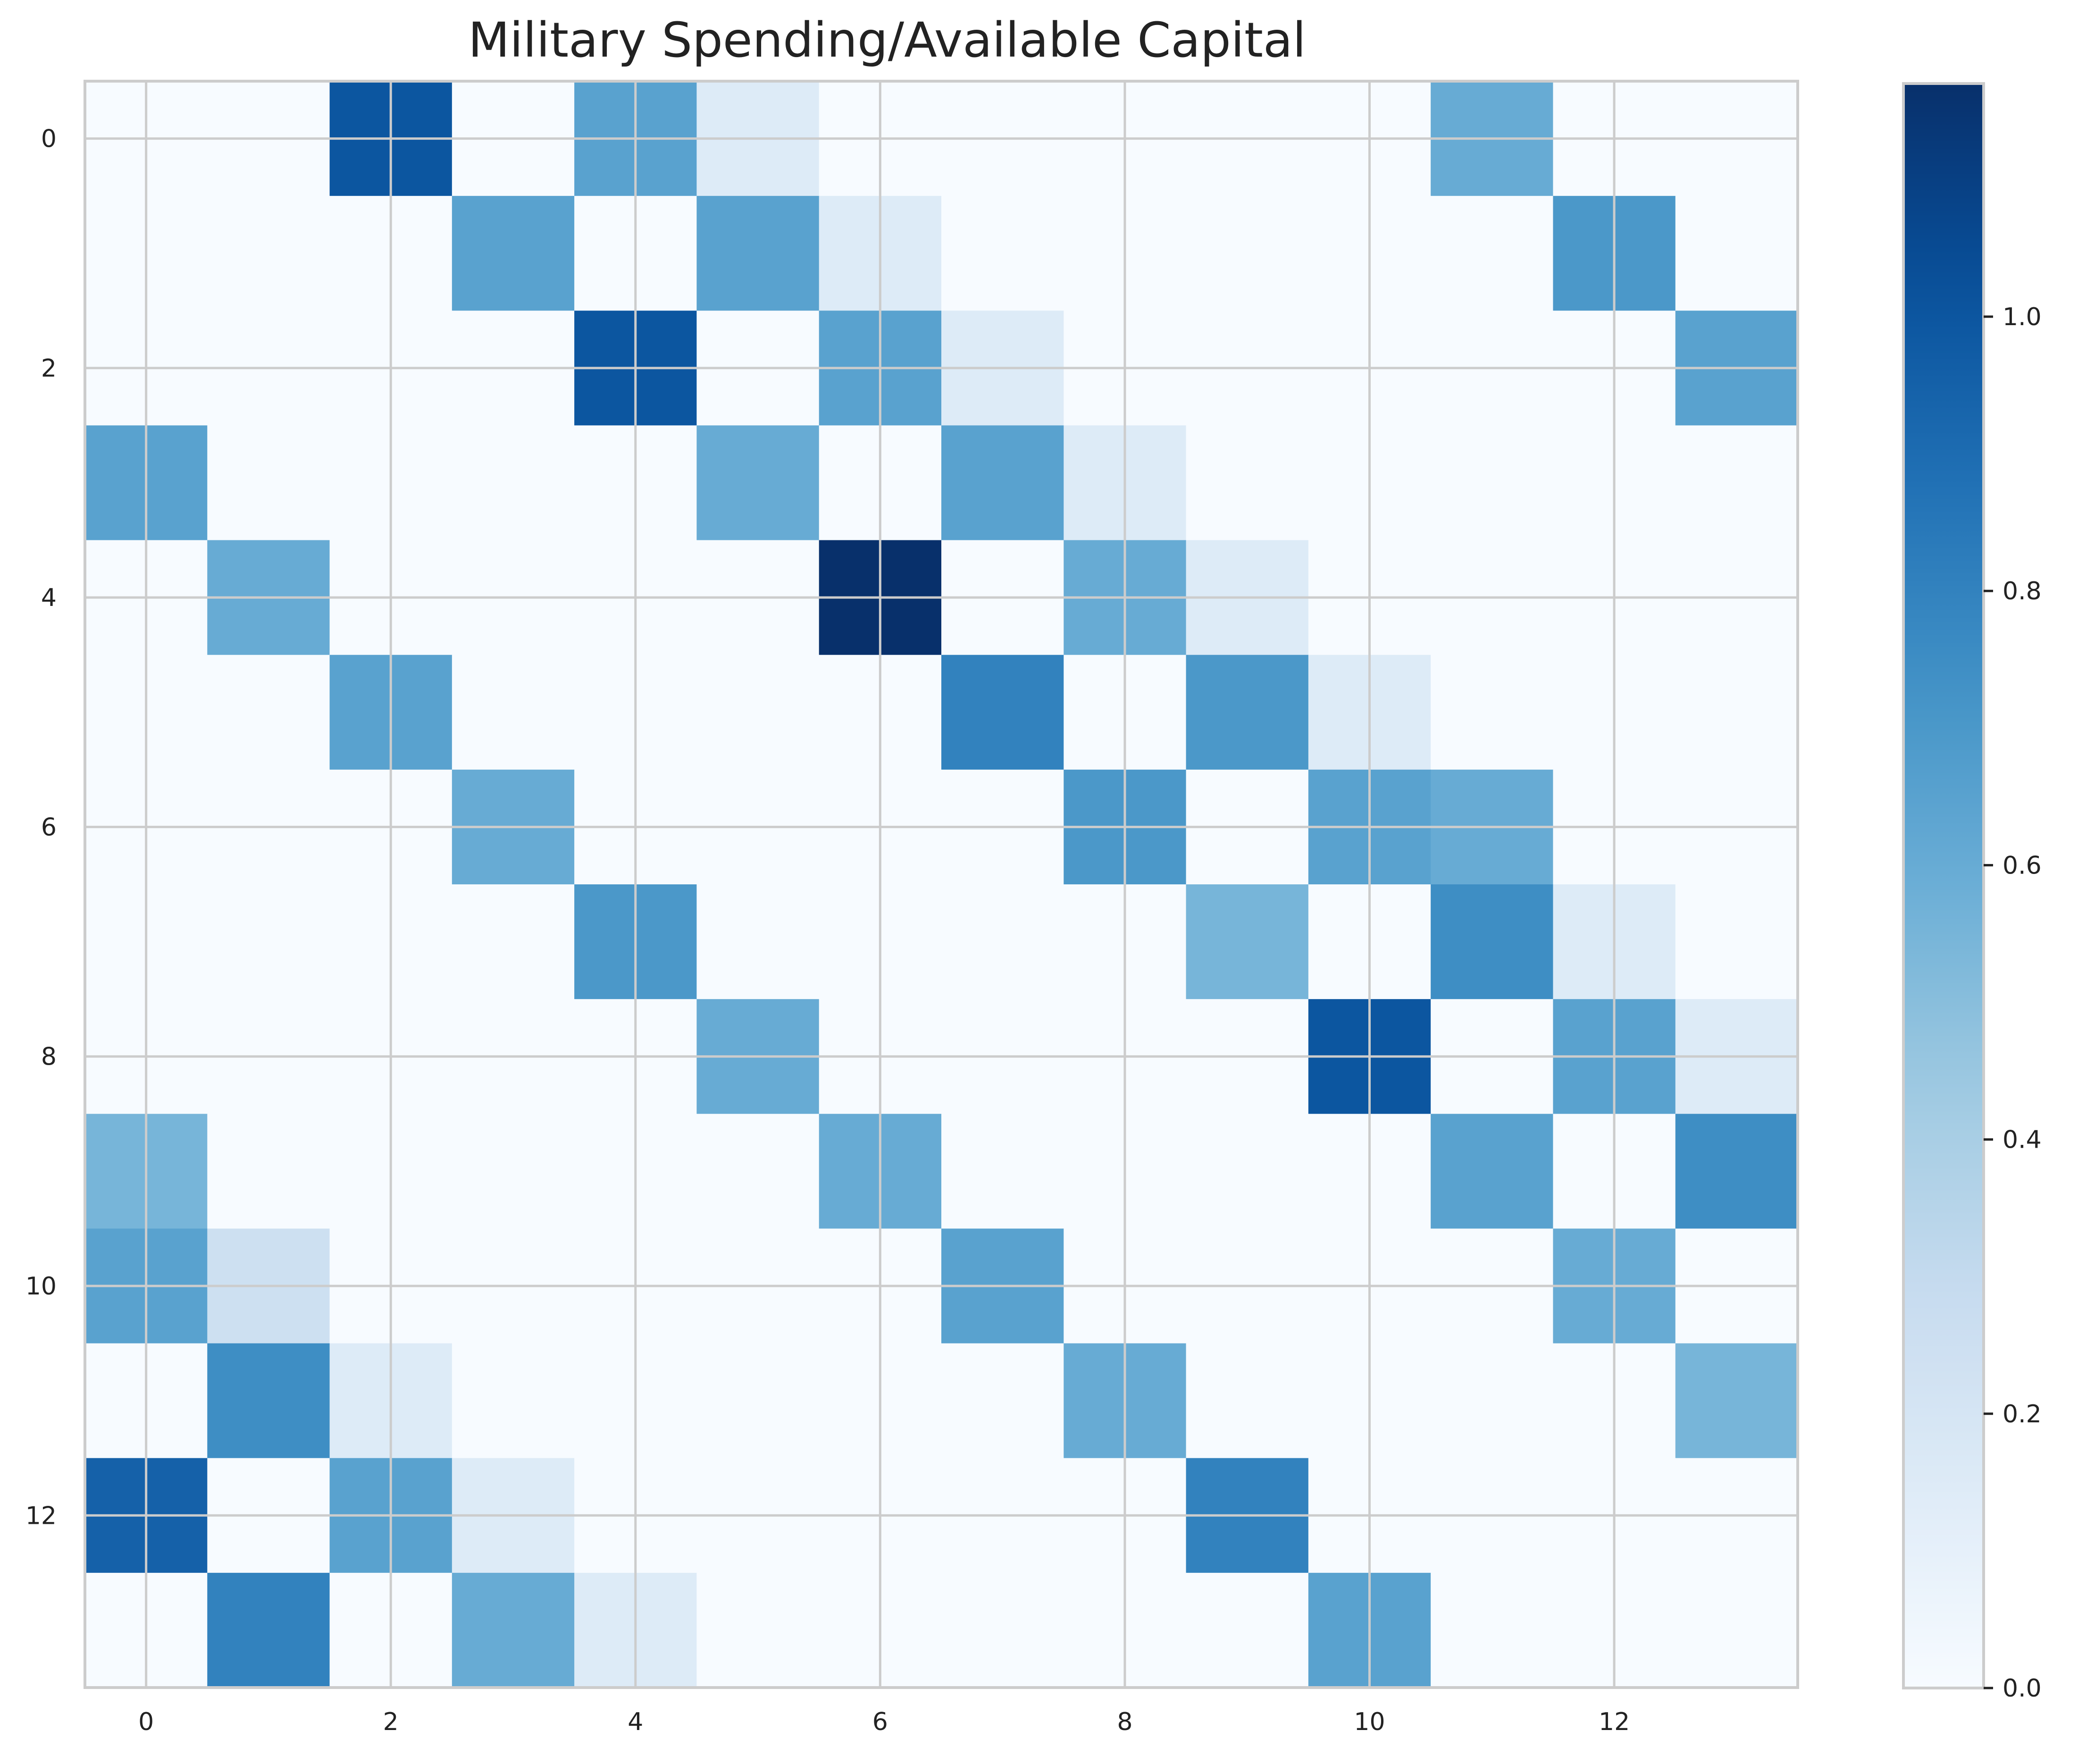 The height and width of the screenshot is (1764, 2078). What do you see at coordinates (1002, 1401) in the screenshot?
I see `heatmap-cell-r11-c7` at bounding box center [1002, 1401].